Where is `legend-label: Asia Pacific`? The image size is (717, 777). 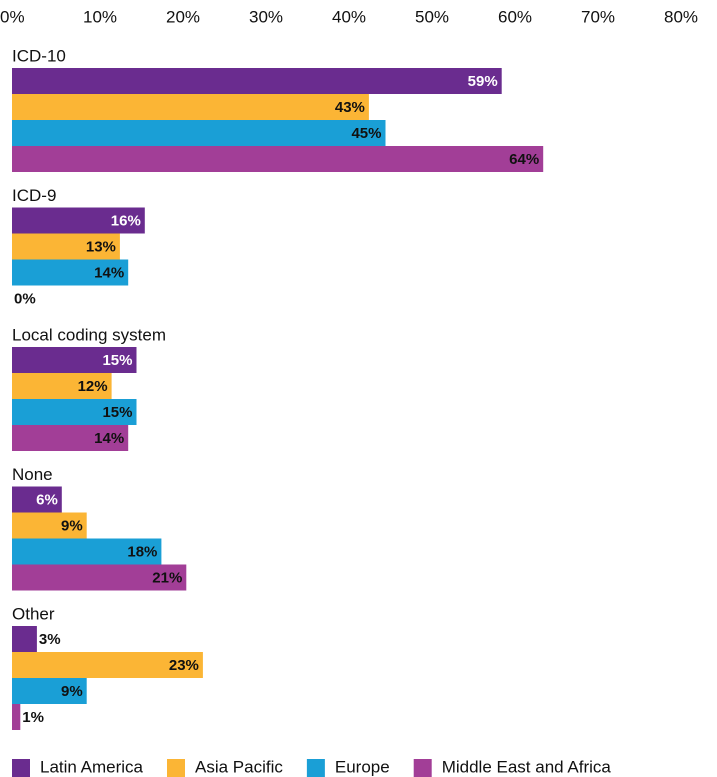
legend-label: Asia Pacific is located at coordinates (239, 766).